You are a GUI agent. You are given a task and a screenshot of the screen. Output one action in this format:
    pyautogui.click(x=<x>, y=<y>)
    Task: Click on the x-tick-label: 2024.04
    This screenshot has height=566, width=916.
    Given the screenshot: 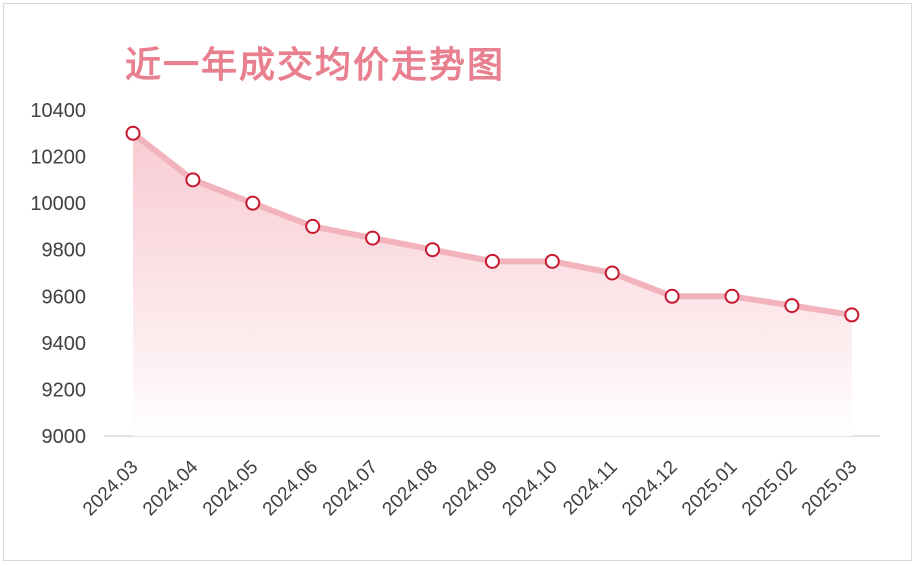 What is the action you would take?
    pyautogui.click(x=171, y=488)
    